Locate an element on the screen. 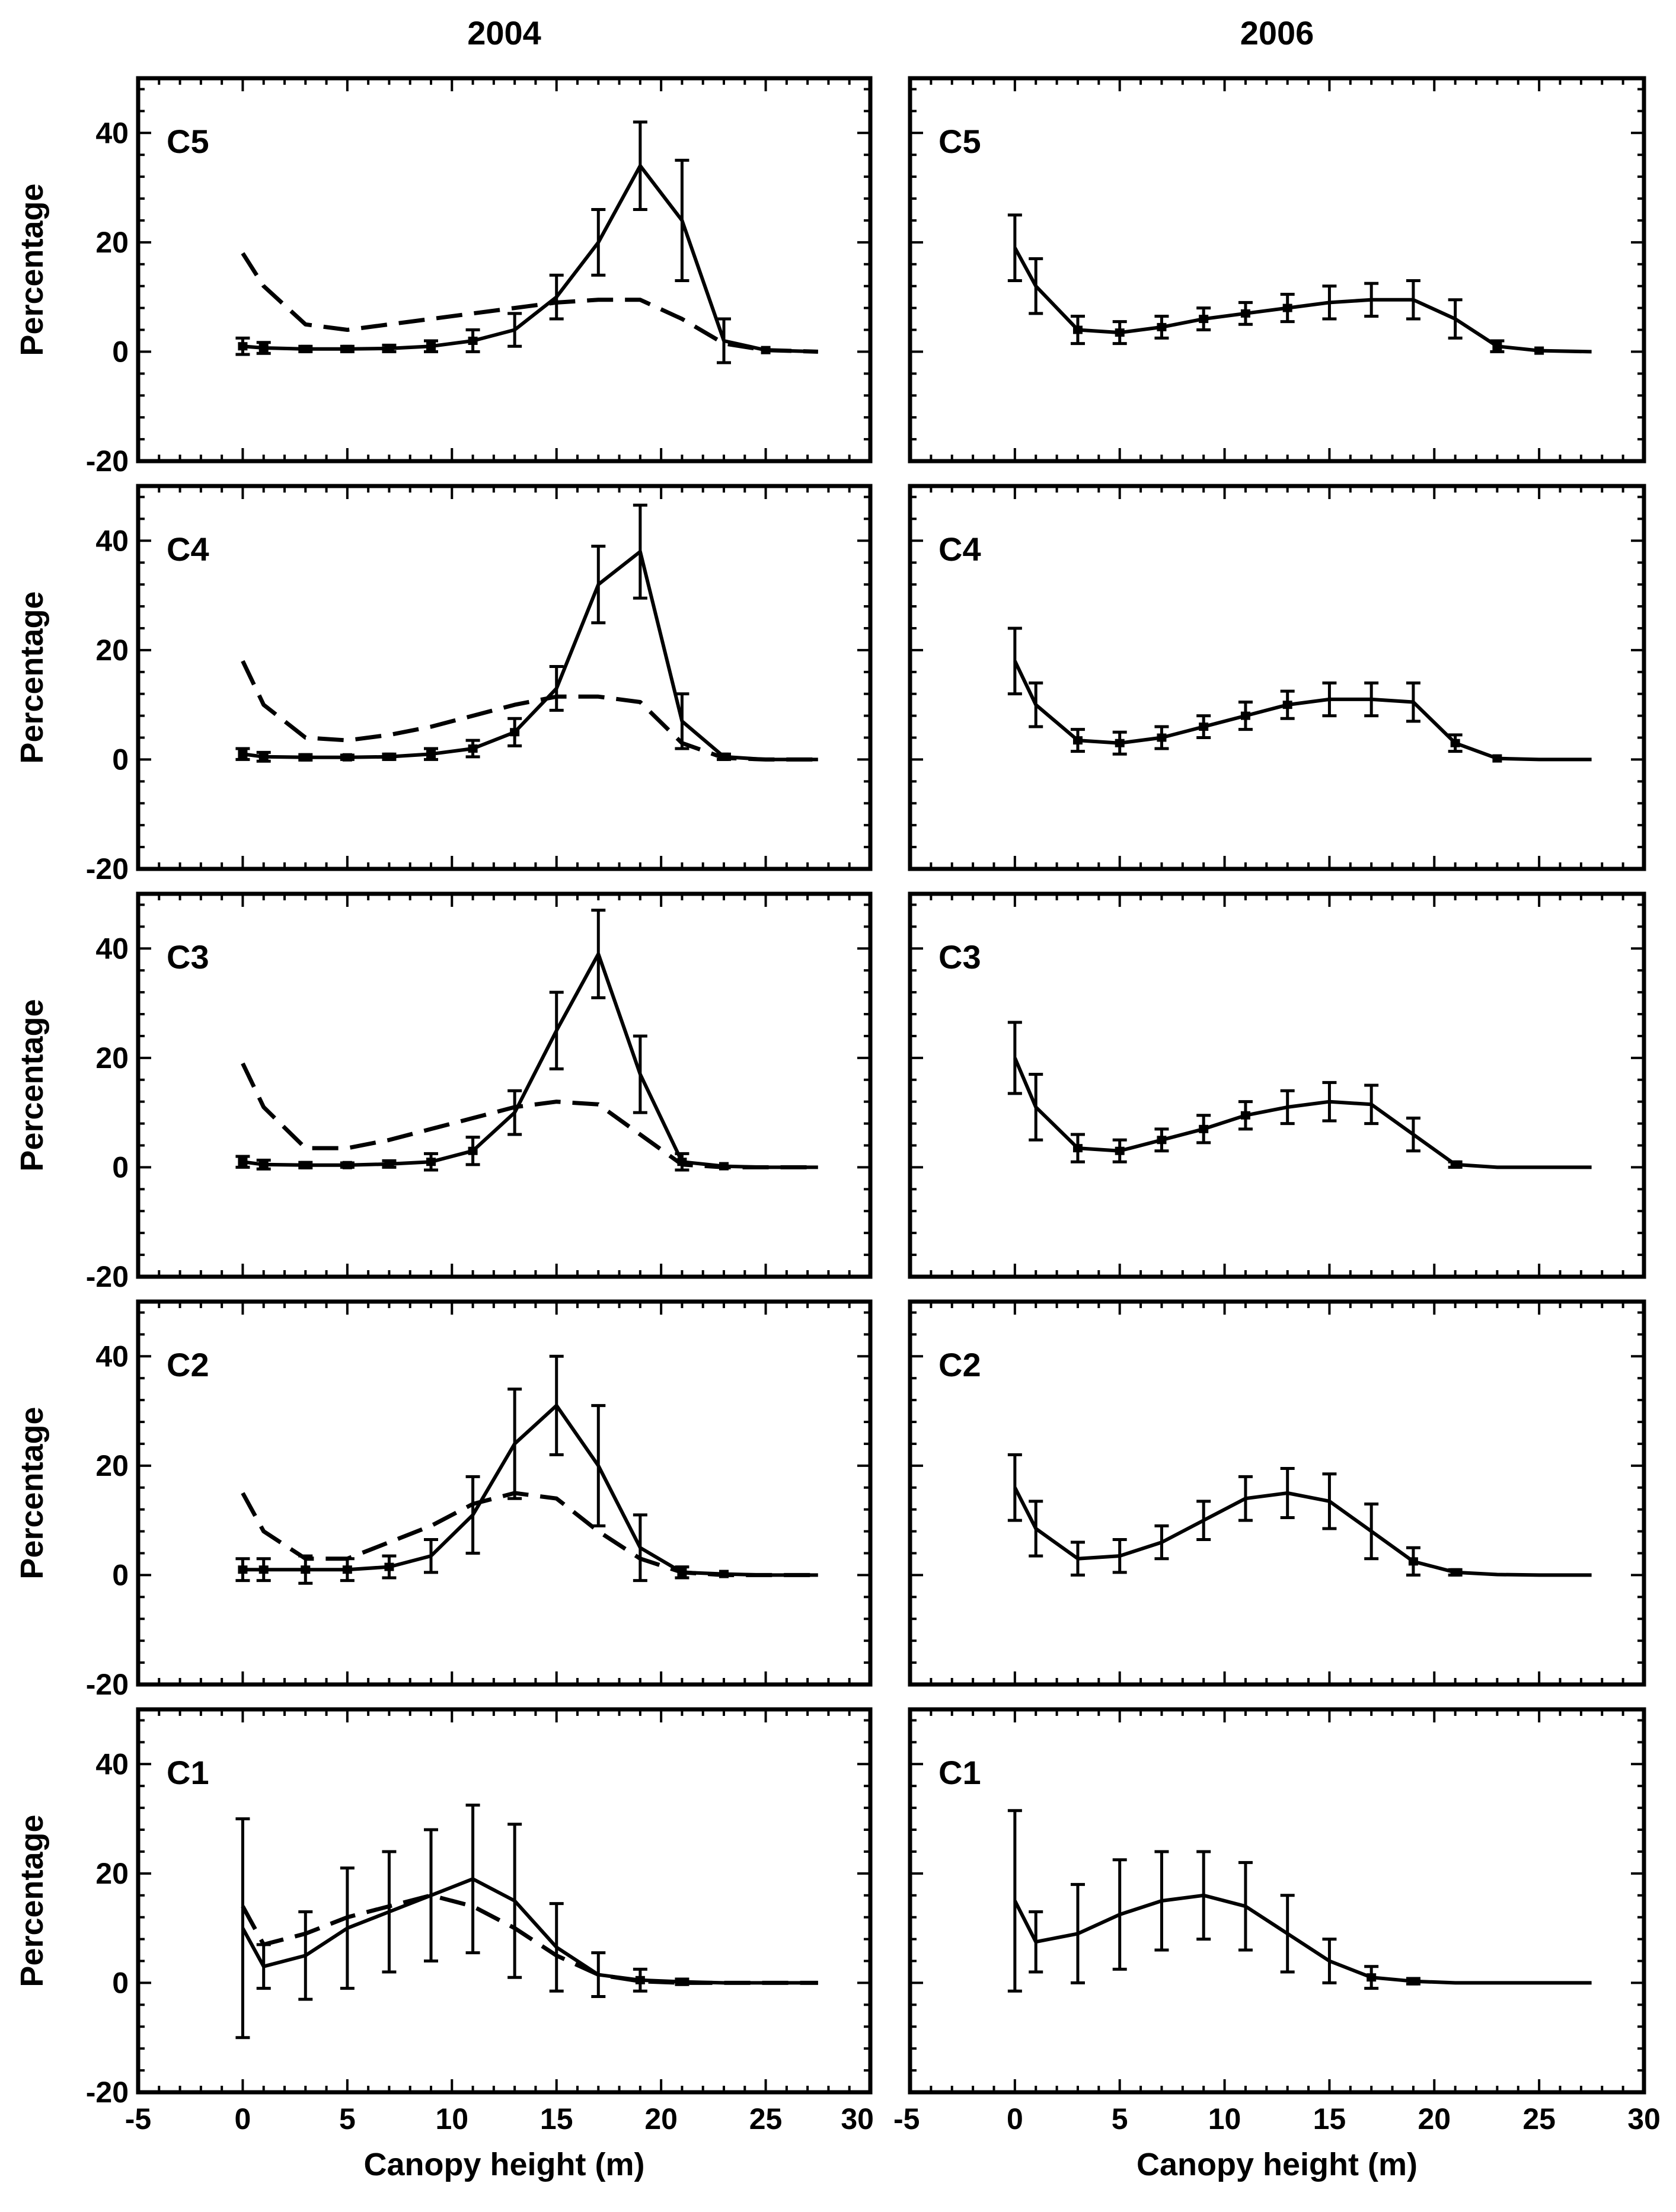 The height and width of the screenshot is (2212, 1676). x-tick-label: 25 is located at coordinates (766, 2119).